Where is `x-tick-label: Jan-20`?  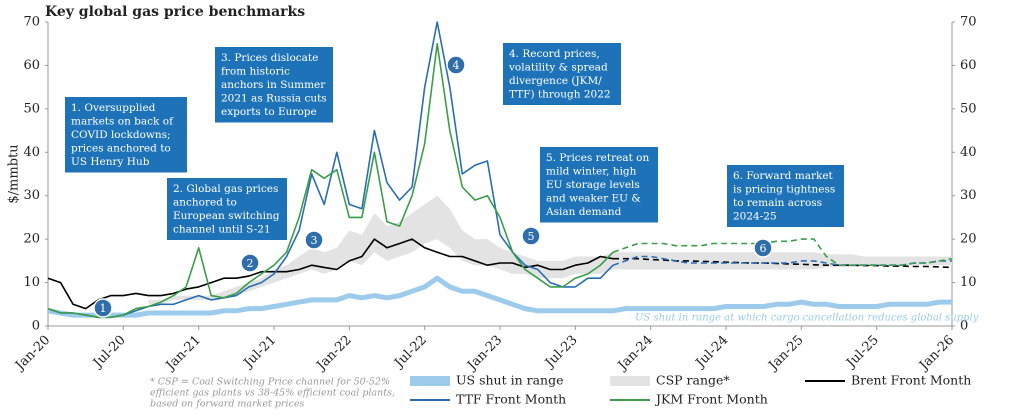 x-tick-label: Jan-20 is located at coordinates (32, 354).